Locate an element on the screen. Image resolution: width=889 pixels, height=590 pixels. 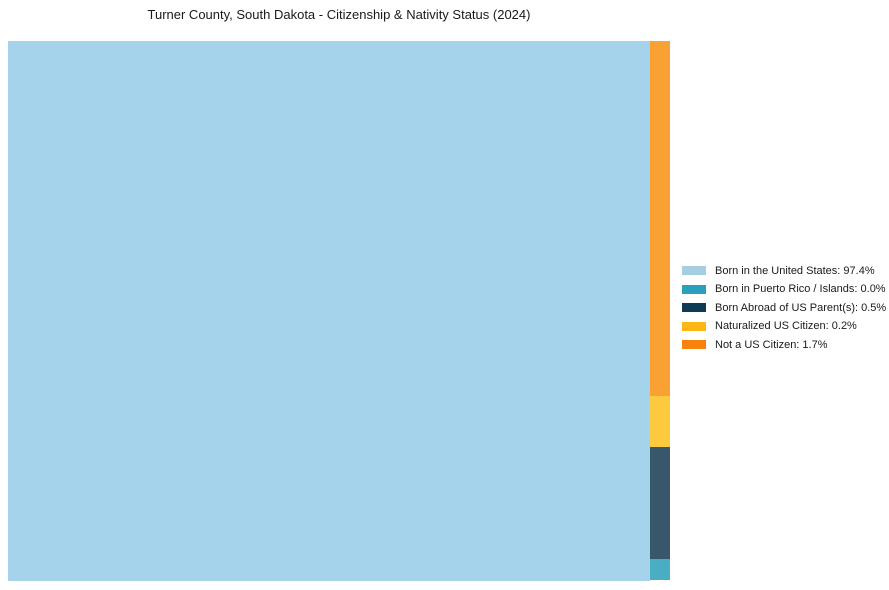
legend-swatch-not-a-us-citizen is located at coordinates (694, 345).